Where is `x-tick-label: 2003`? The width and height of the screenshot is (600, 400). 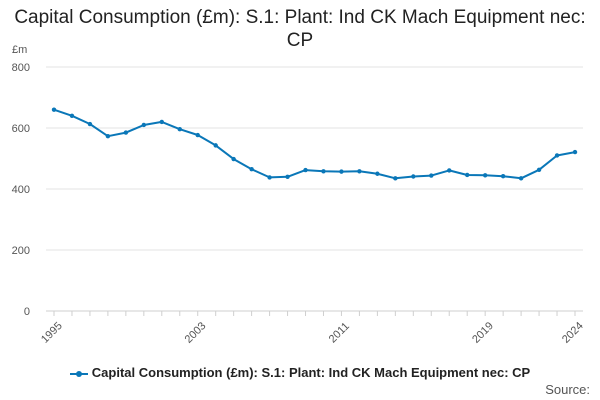
x-tick-label: 2003 is located at coordinates (196, 333).